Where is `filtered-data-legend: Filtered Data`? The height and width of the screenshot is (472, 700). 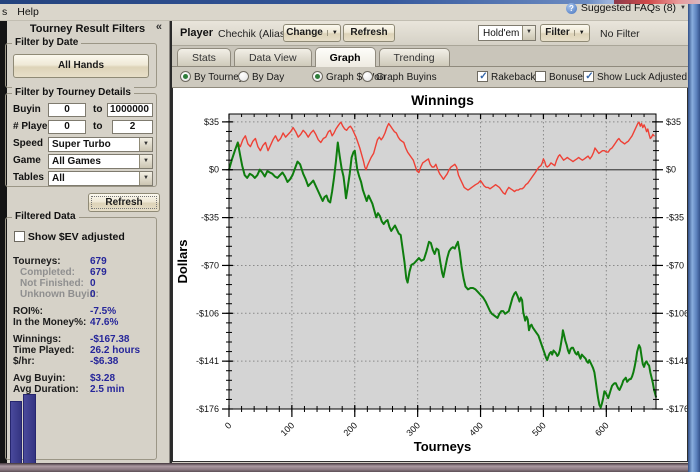 filtered-data-legend: Filtered Data is located at coordinates (45, 216).